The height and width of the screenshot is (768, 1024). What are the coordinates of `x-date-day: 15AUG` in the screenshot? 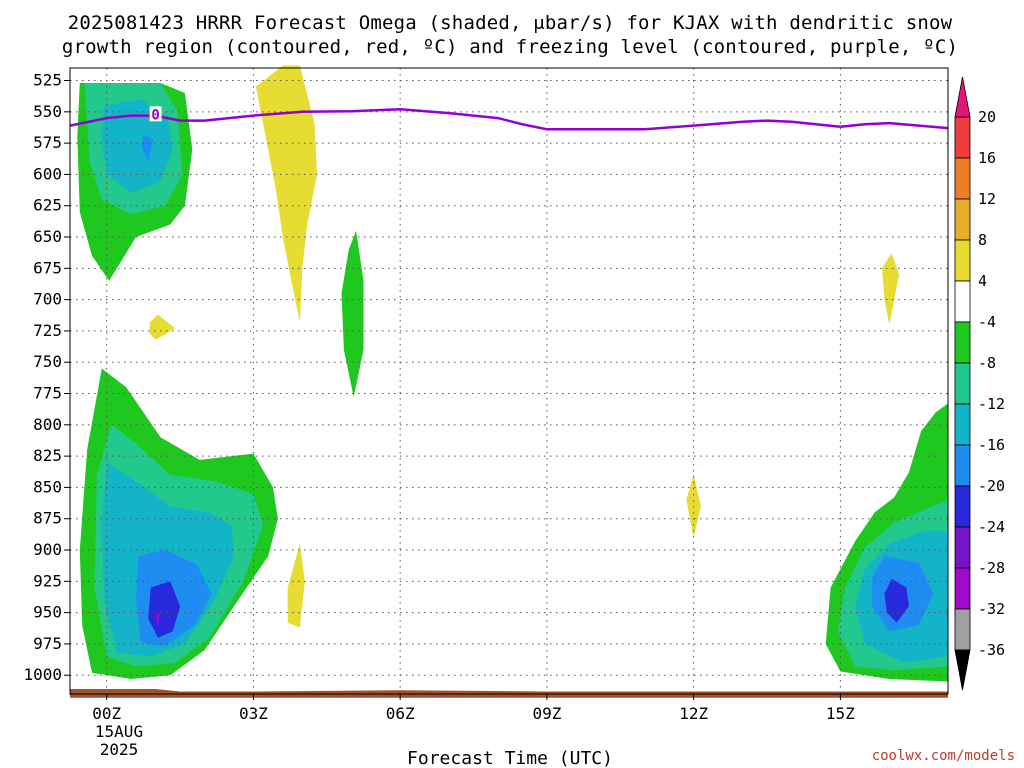 It's located at (119, 731).